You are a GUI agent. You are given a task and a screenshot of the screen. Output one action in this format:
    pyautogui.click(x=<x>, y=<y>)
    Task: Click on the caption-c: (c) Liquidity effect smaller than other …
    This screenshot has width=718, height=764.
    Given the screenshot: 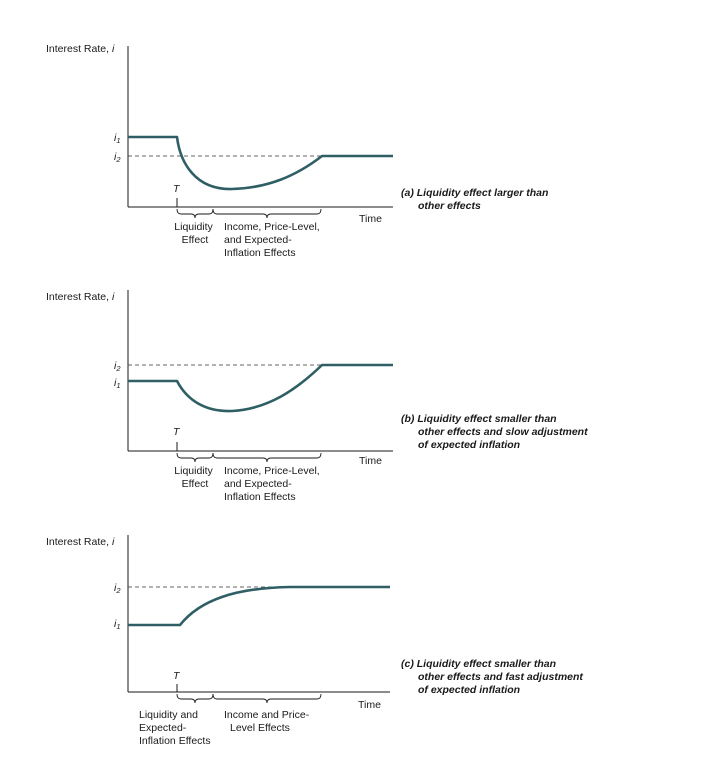 What is the action you would take?
    pyautogui.click(x=493, y=677)
    